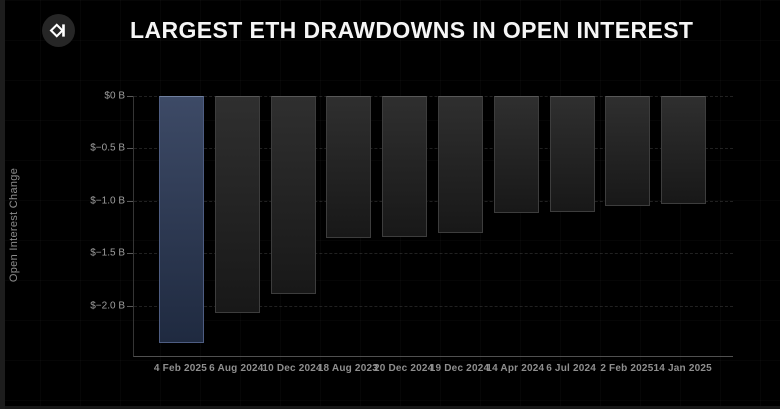 This screenshot has height=409, width=780. What do you see at coordinates (292, 368) in the screenshot?
I see `x-tick-label: 10 Dec 2024` at bounding box center [292, 368].